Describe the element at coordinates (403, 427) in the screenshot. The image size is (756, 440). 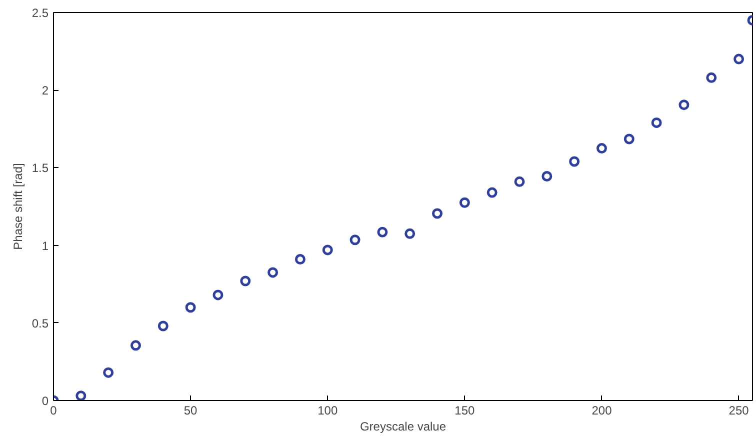
I see `x-axis-title: Greyscale value` at that location.